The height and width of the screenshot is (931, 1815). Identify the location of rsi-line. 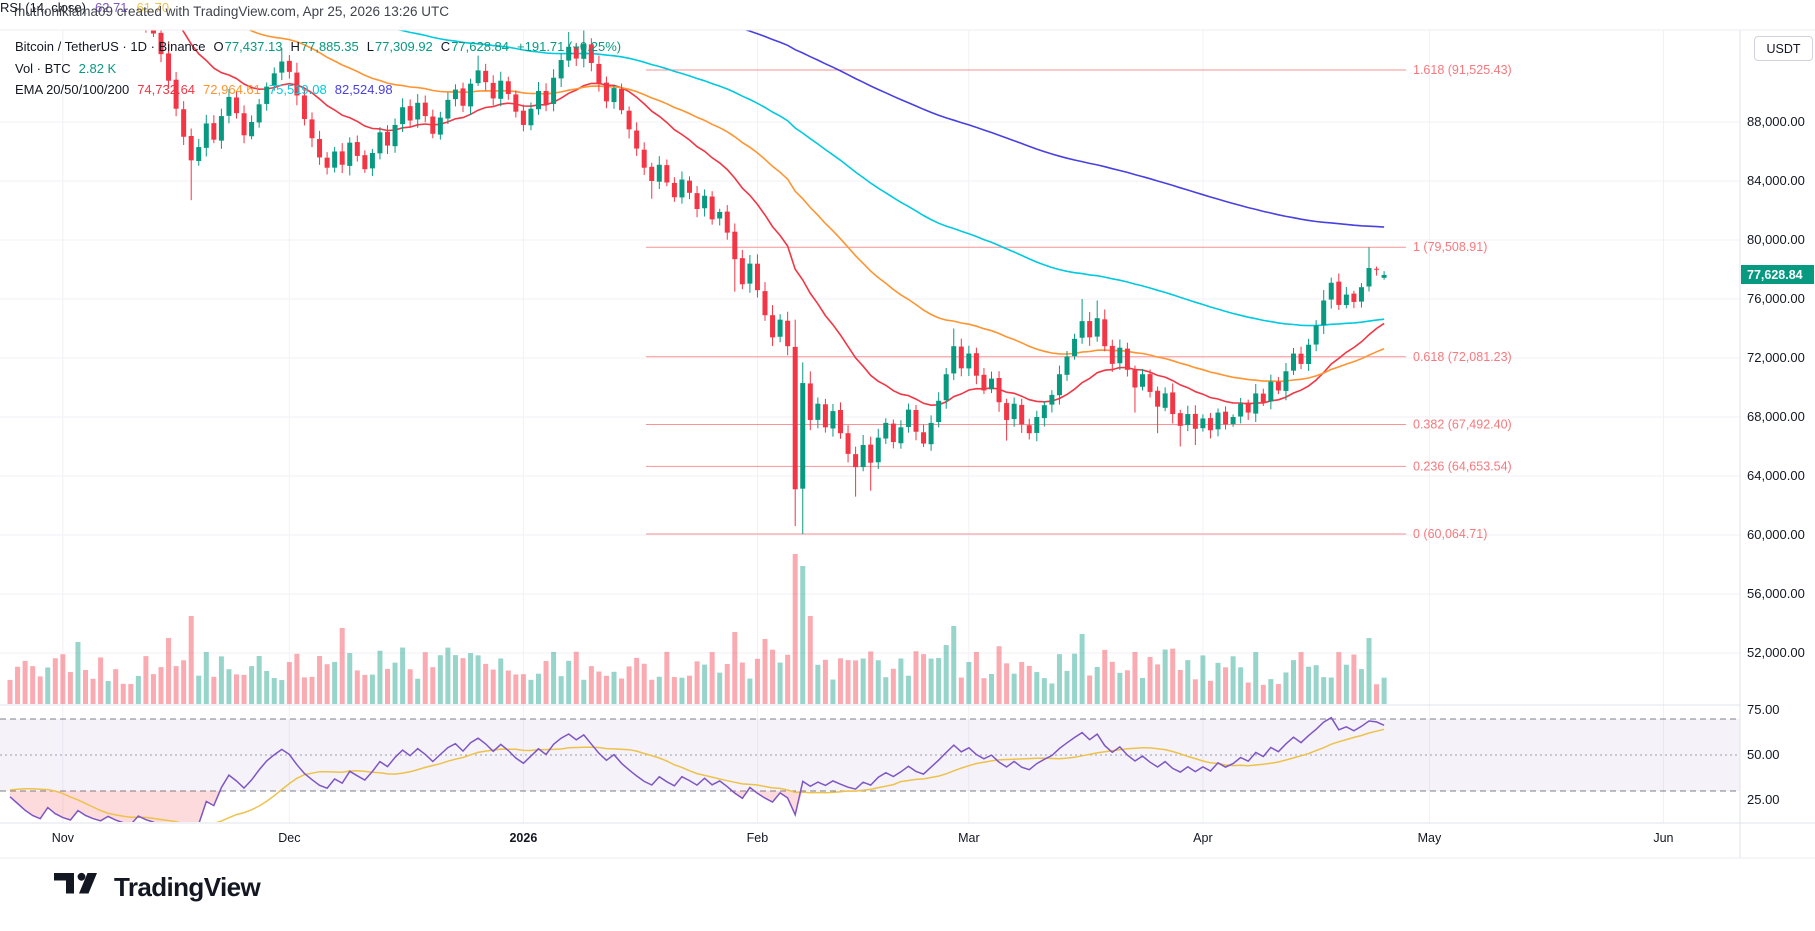
(697, 769).